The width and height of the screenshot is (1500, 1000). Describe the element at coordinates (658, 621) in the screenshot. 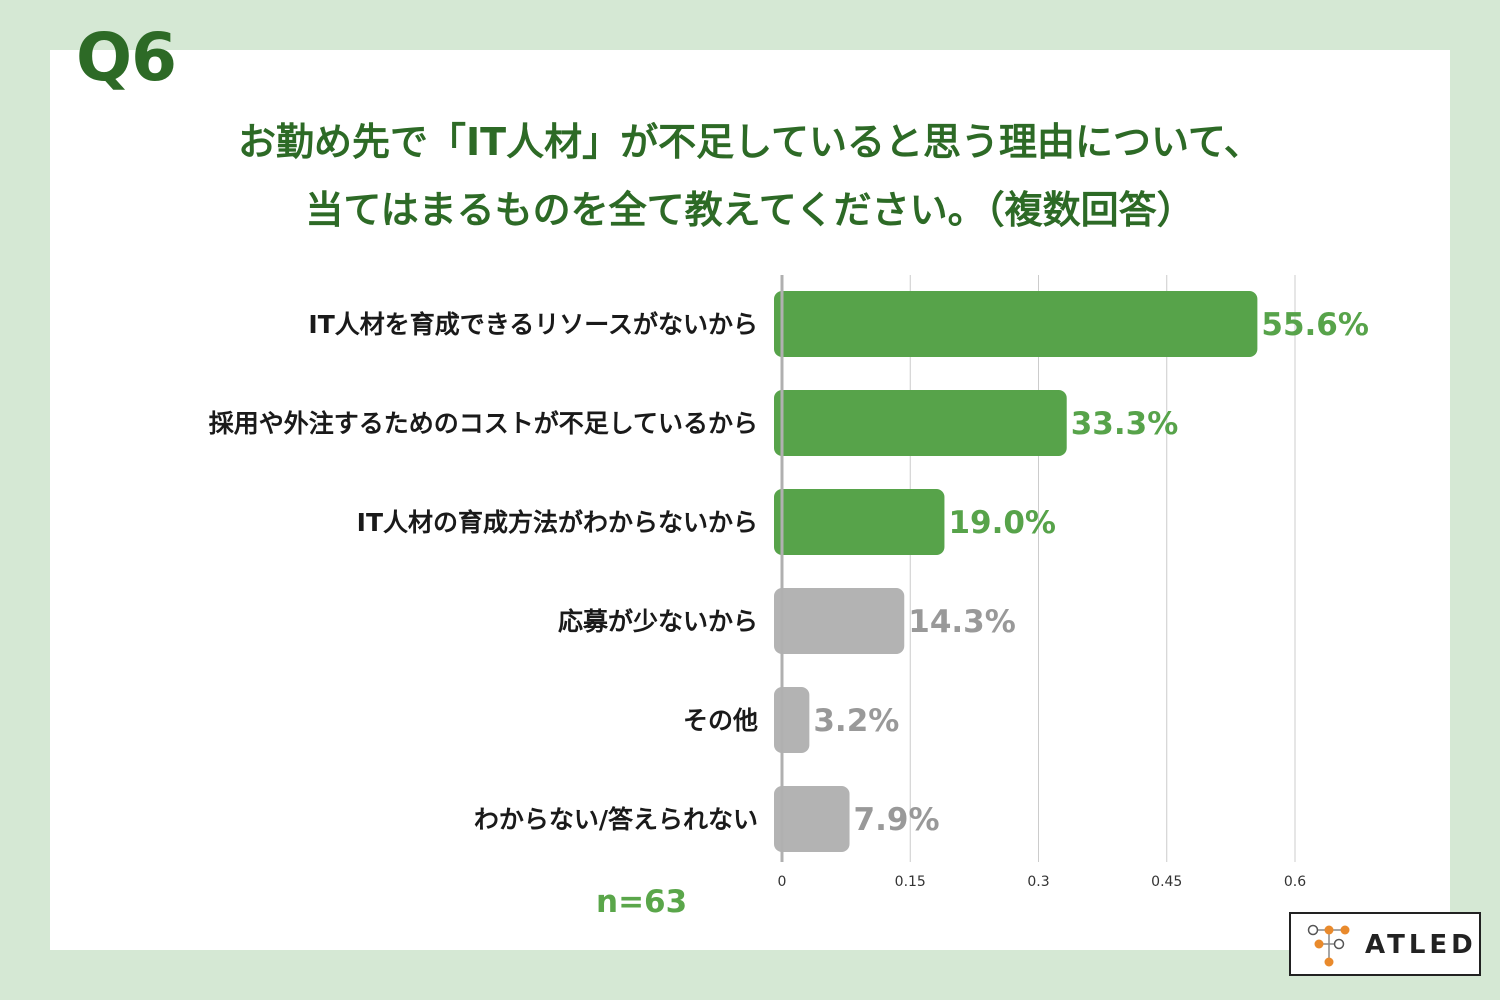

I see `category-label: 応募が少ないから` at that location.